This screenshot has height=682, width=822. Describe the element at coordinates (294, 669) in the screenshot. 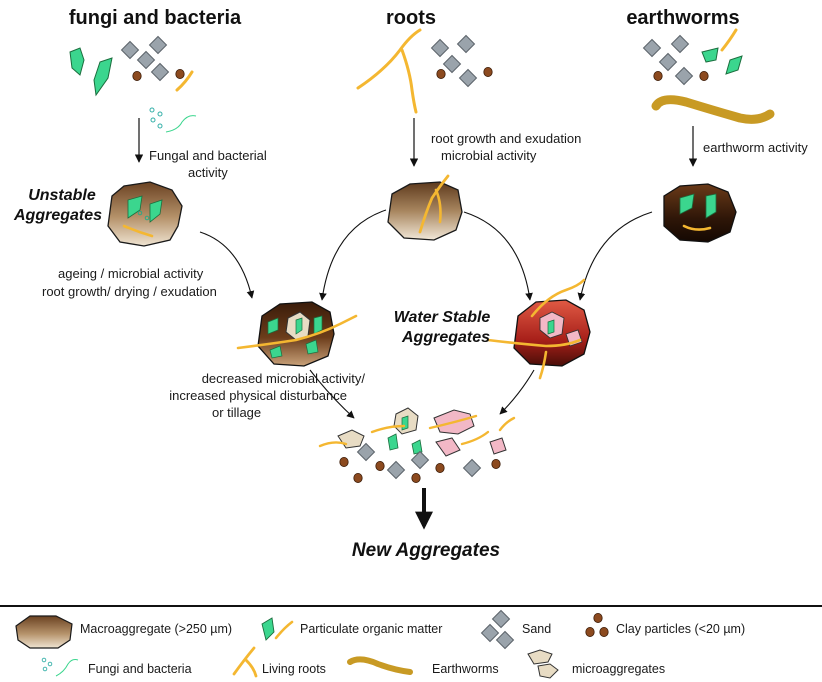

I see `legend-roots: Living roots` at that location.